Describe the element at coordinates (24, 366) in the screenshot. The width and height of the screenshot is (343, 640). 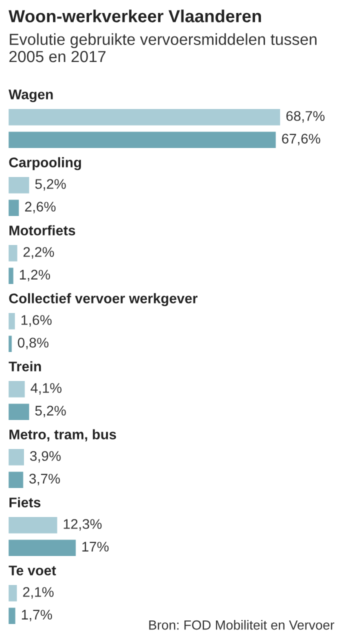
I see `y-tick-label: Trein` at that location.